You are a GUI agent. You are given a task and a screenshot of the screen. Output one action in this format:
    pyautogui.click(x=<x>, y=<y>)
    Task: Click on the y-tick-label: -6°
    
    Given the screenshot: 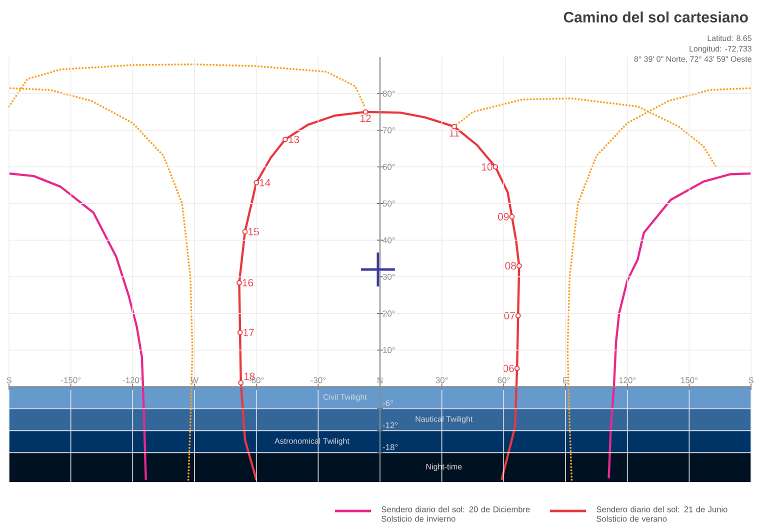 What is the action you would take?
    pyautogui.click(x=387, y=403)
    